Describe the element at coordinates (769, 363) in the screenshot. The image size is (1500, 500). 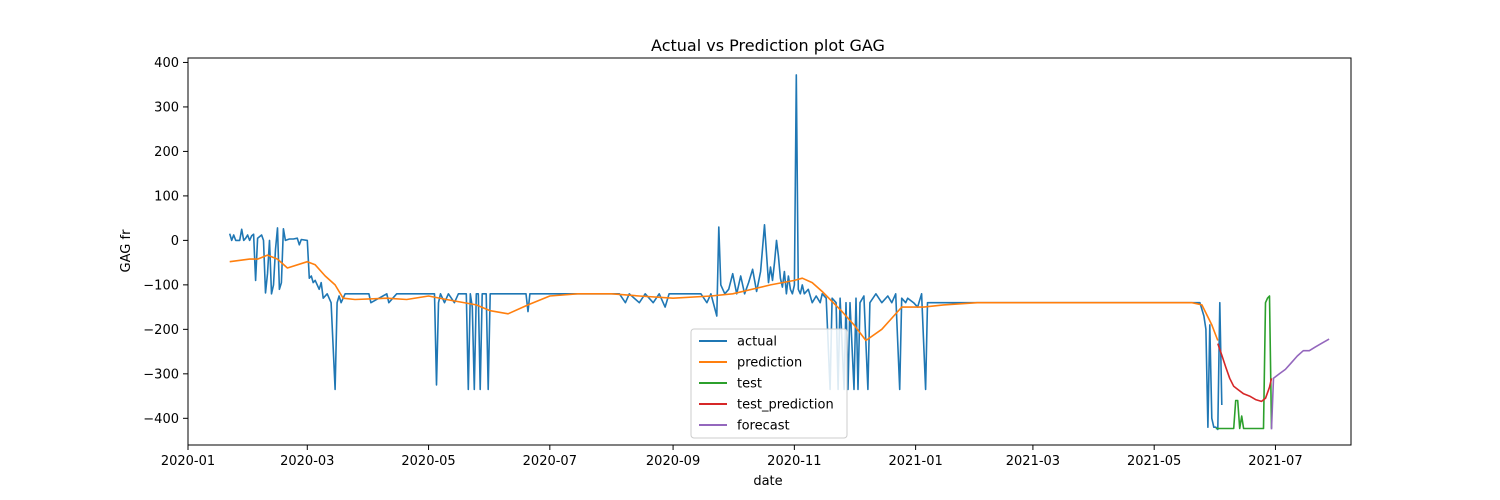
I see `legend-entry: prediction` at that location.